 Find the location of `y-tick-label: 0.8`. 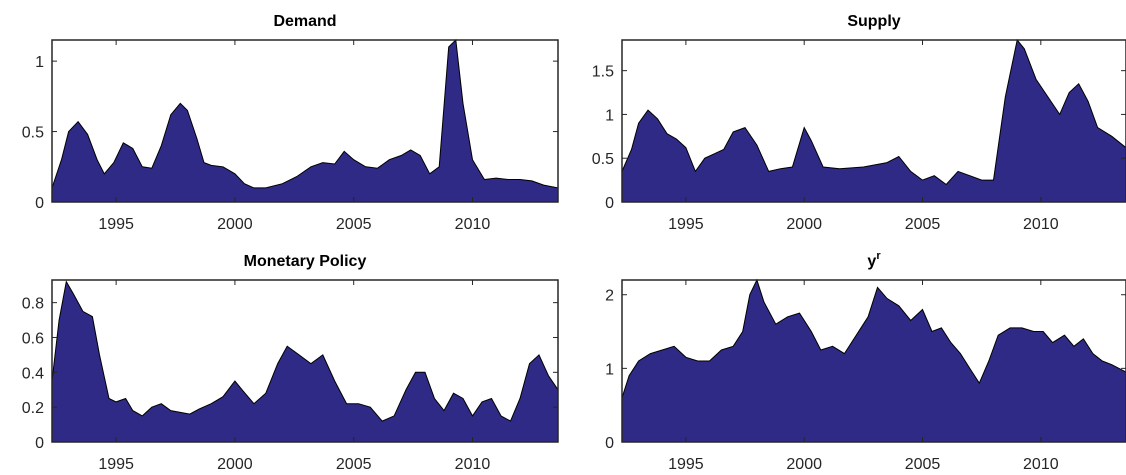

y-tick-label: 0.8 is located at coordinates (33, 304).